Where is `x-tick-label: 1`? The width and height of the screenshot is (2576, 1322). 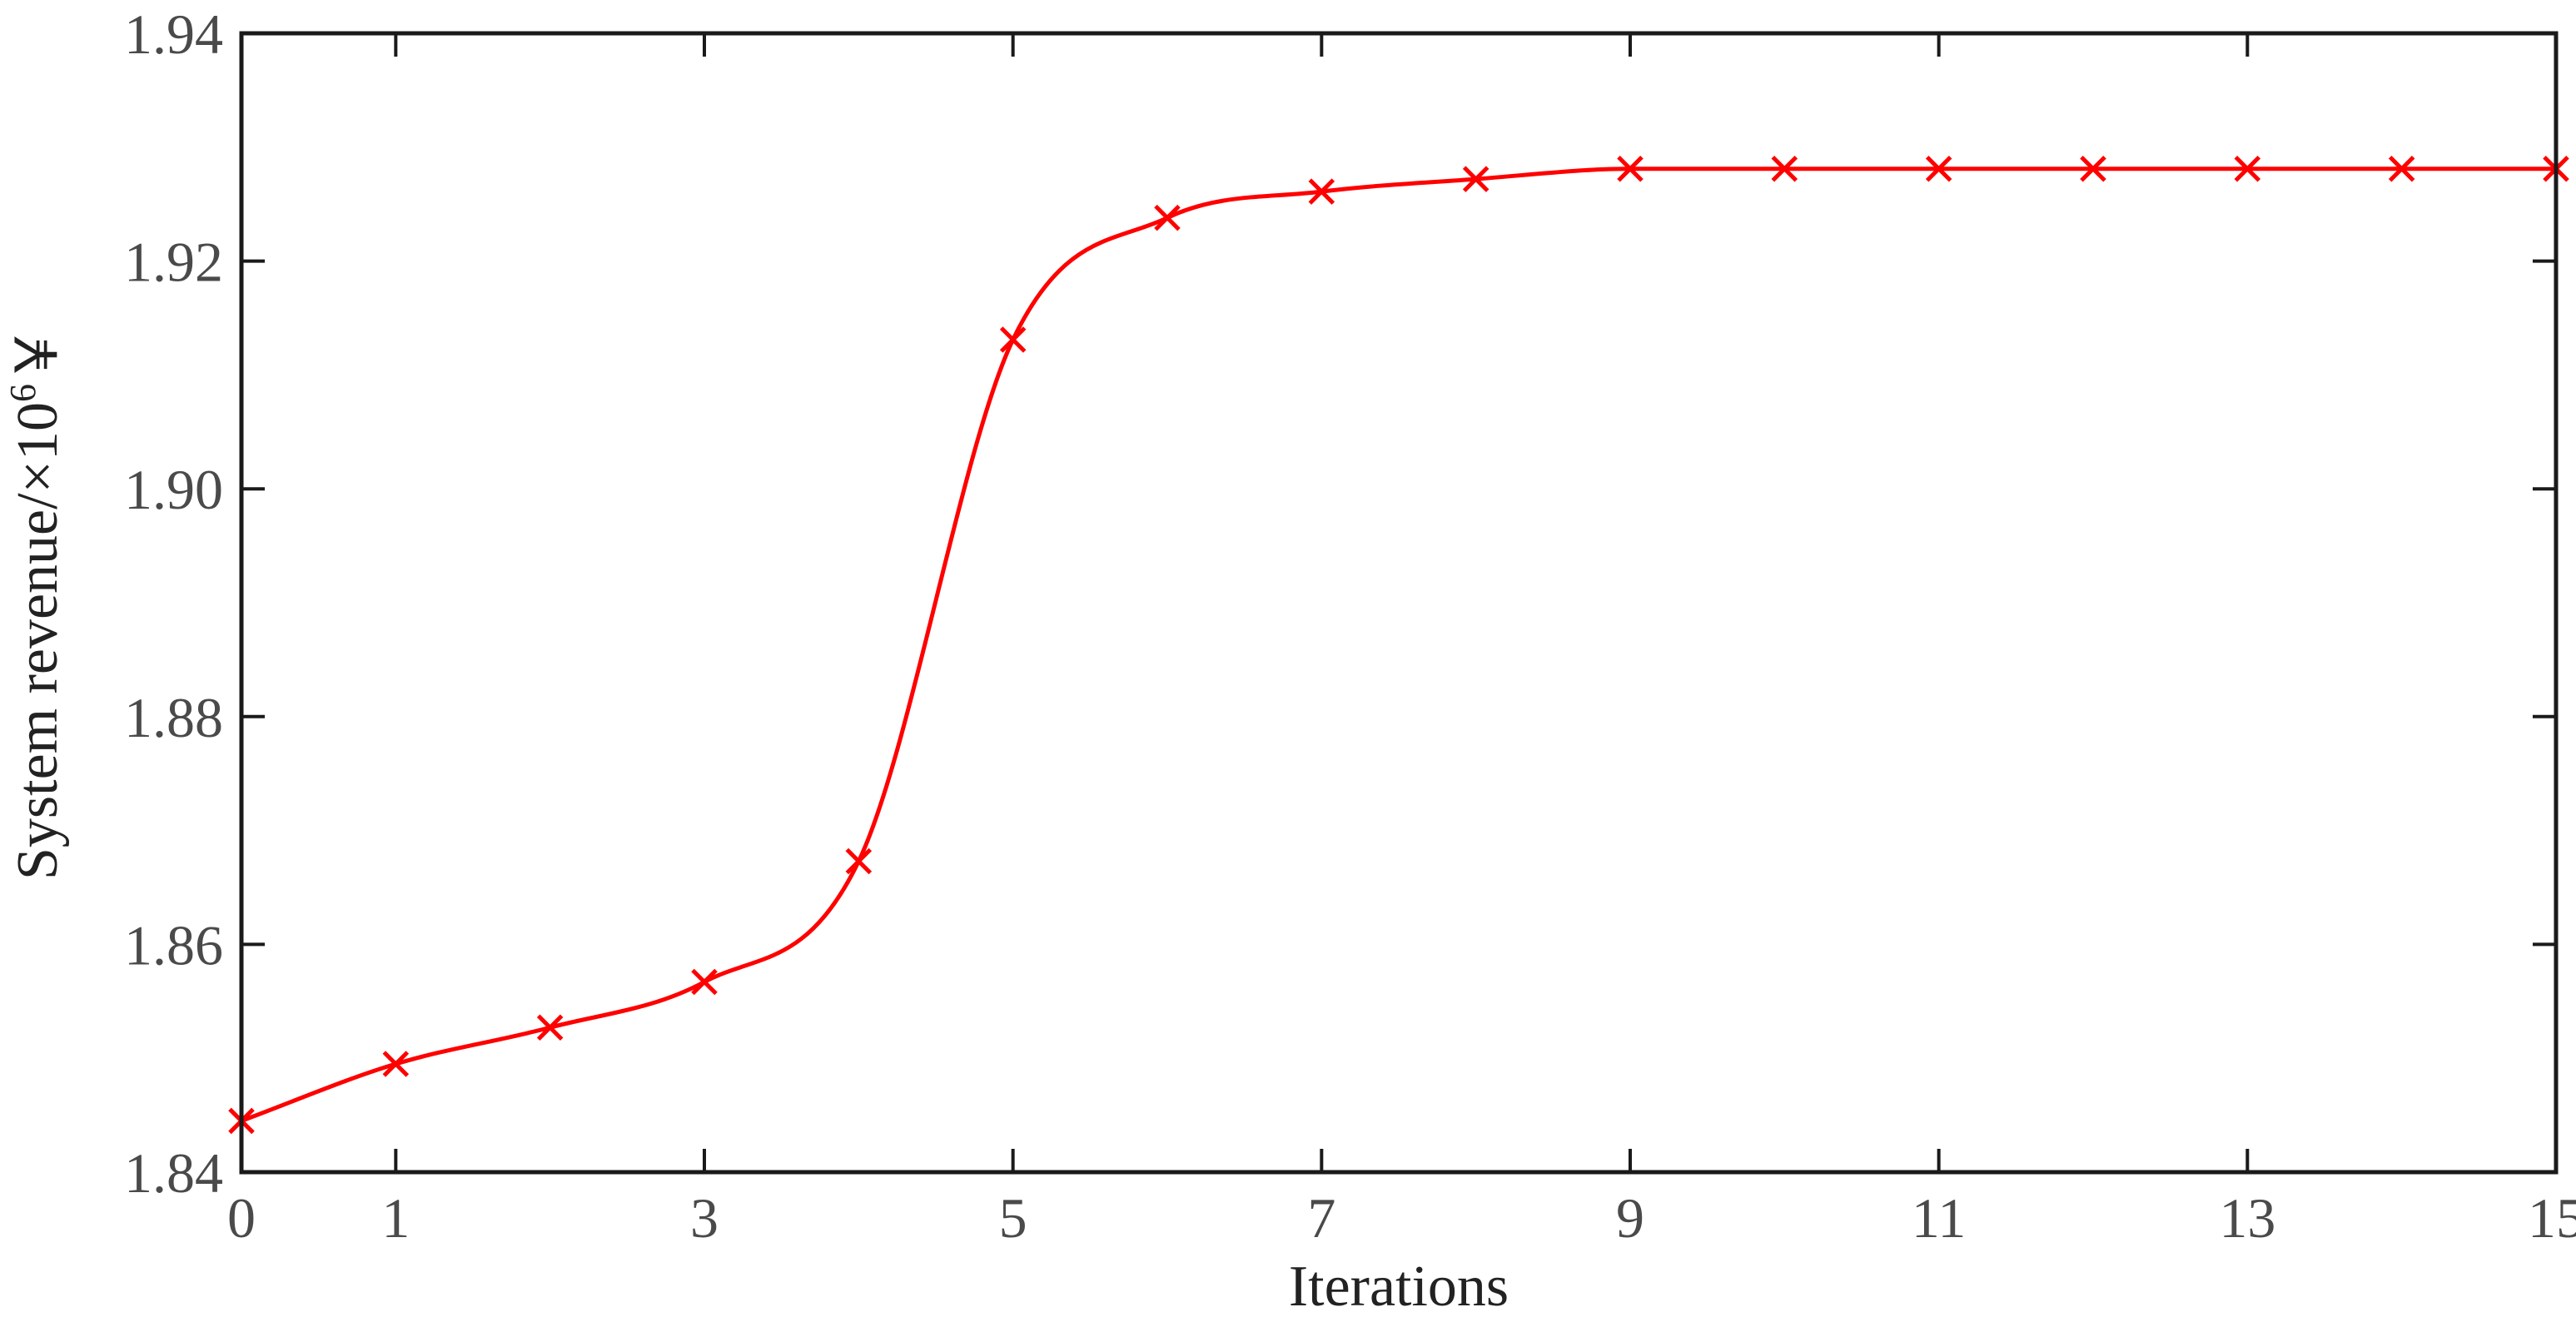 x-tick-label: 1 is located at coordinates (395, 1218).